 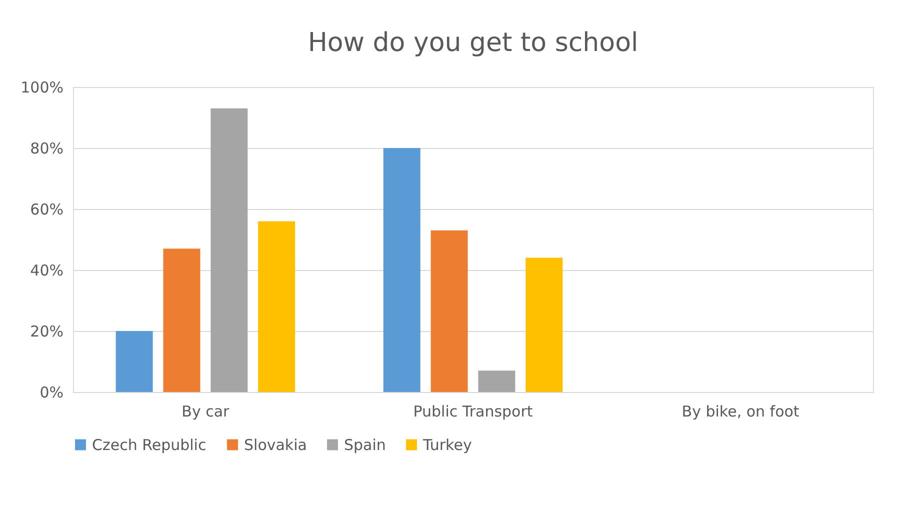 I want to click on chart-title: How do you get to school, so click(x=473, y=43).